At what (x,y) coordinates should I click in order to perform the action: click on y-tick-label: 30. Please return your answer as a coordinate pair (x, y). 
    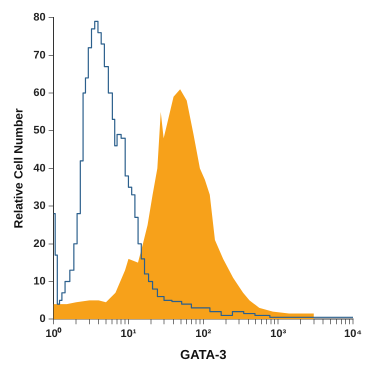
    Looking at the image, I should click on (39, 206).